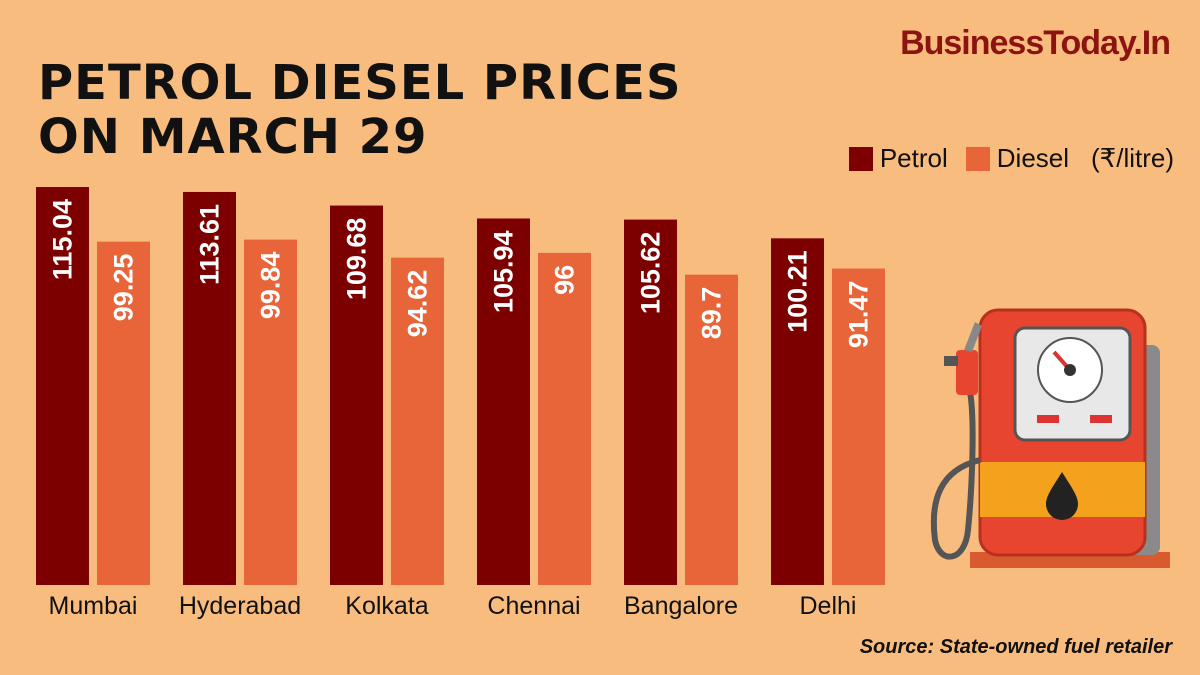  What do you see at coordinates (503, 401) in the screenshot?
I see `bar-petrol-chennai` at bounding box center [503, 401].